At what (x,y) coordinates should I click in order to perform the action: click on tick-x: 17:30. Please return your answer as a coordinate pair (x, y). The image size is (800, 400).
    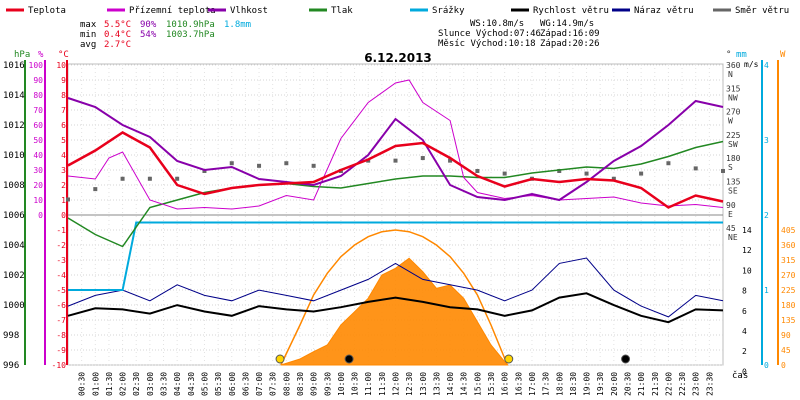
    Looking at the image, I should click on (546, 384).